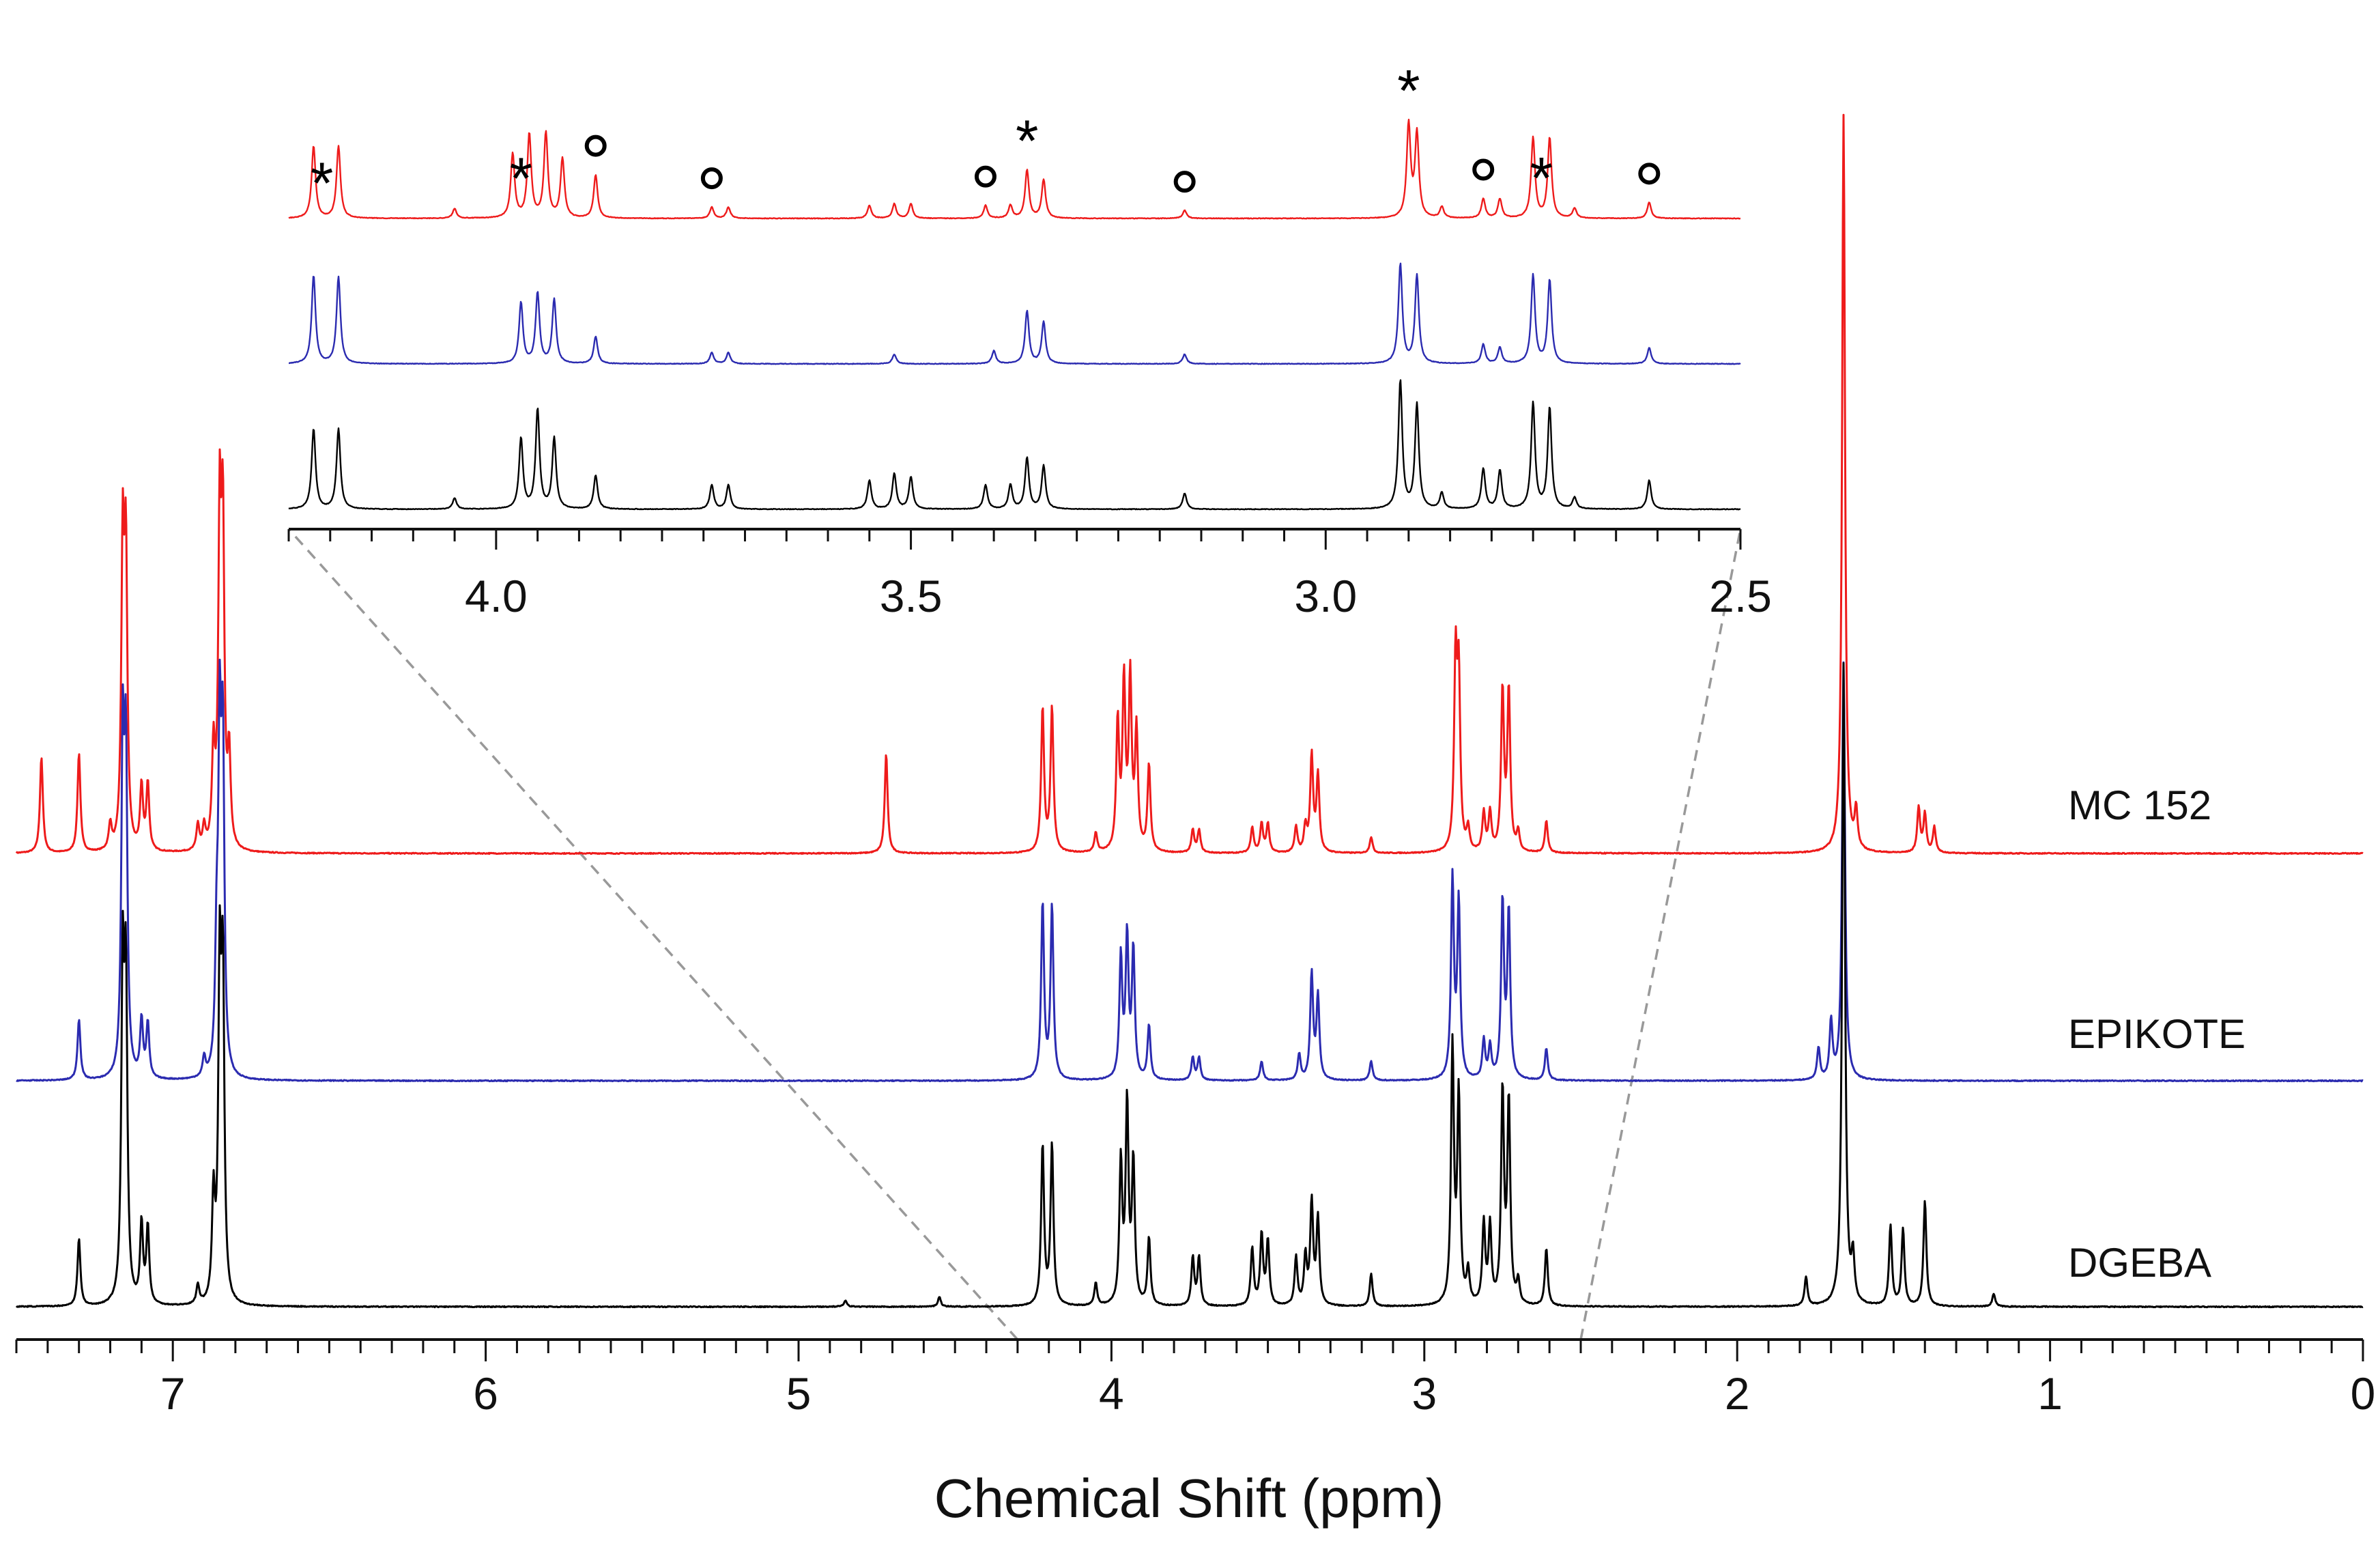 Image resolution: width=2380 pixels, height=1543 pixels. What do you see at coordinates (2139, 805) in the screenshot?
I see `series-label-mc-152: MC 152` at bounding box center [2139, 805].